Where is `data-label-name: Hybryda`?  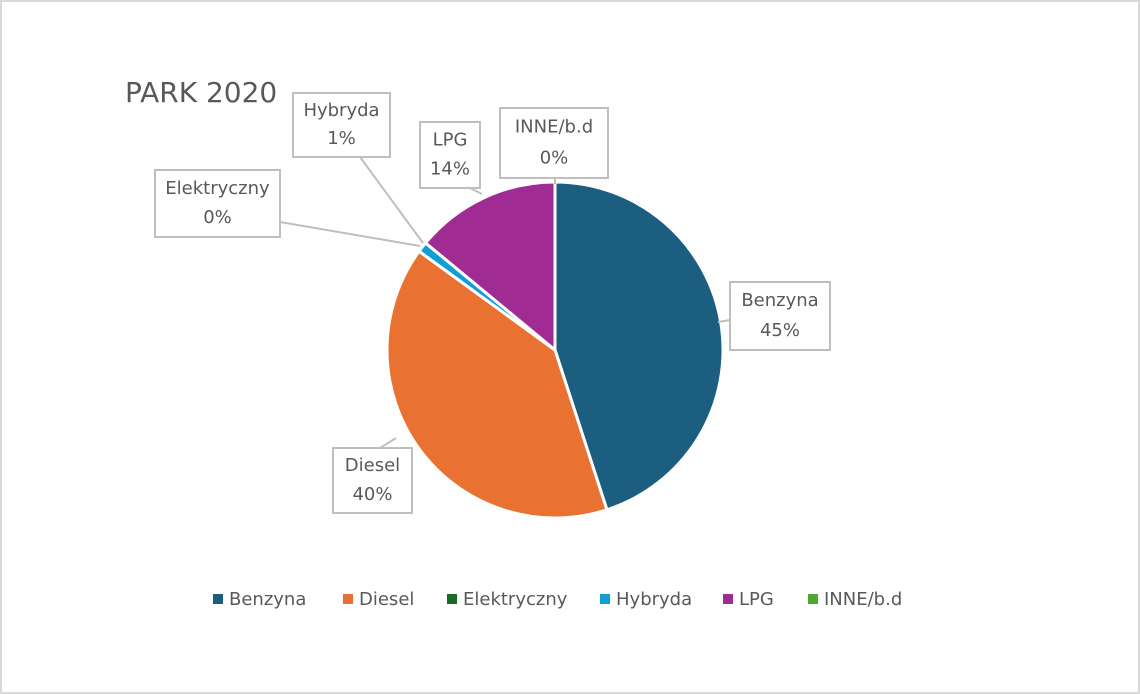 data-label-name: Hybryda is located at coordinates (341, 110).